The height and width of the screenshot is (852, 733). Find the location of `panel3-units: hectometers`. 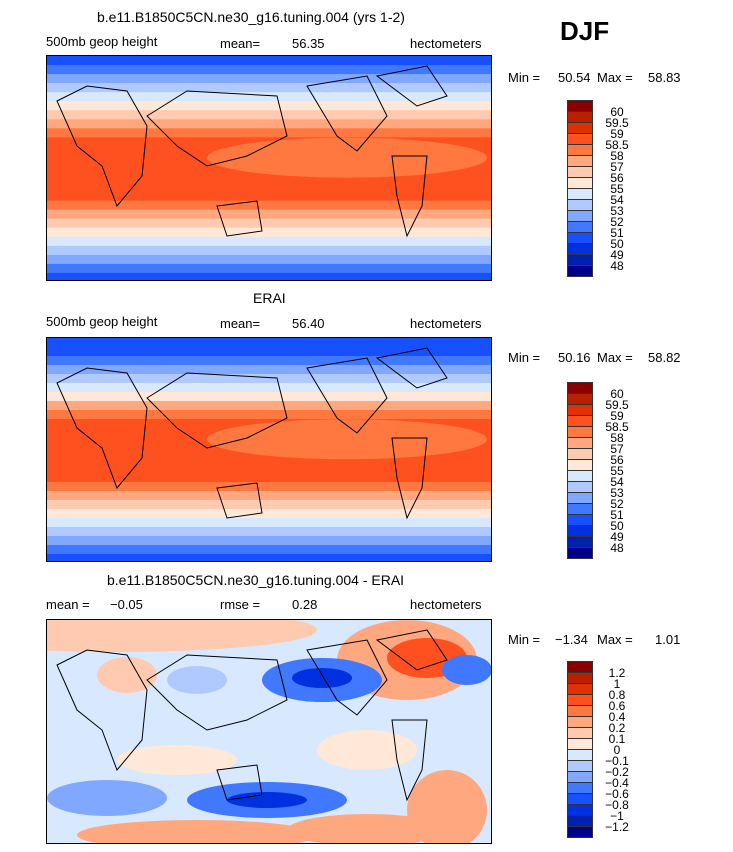

panel3-units: hectometers is located at coordinates (446, 604).